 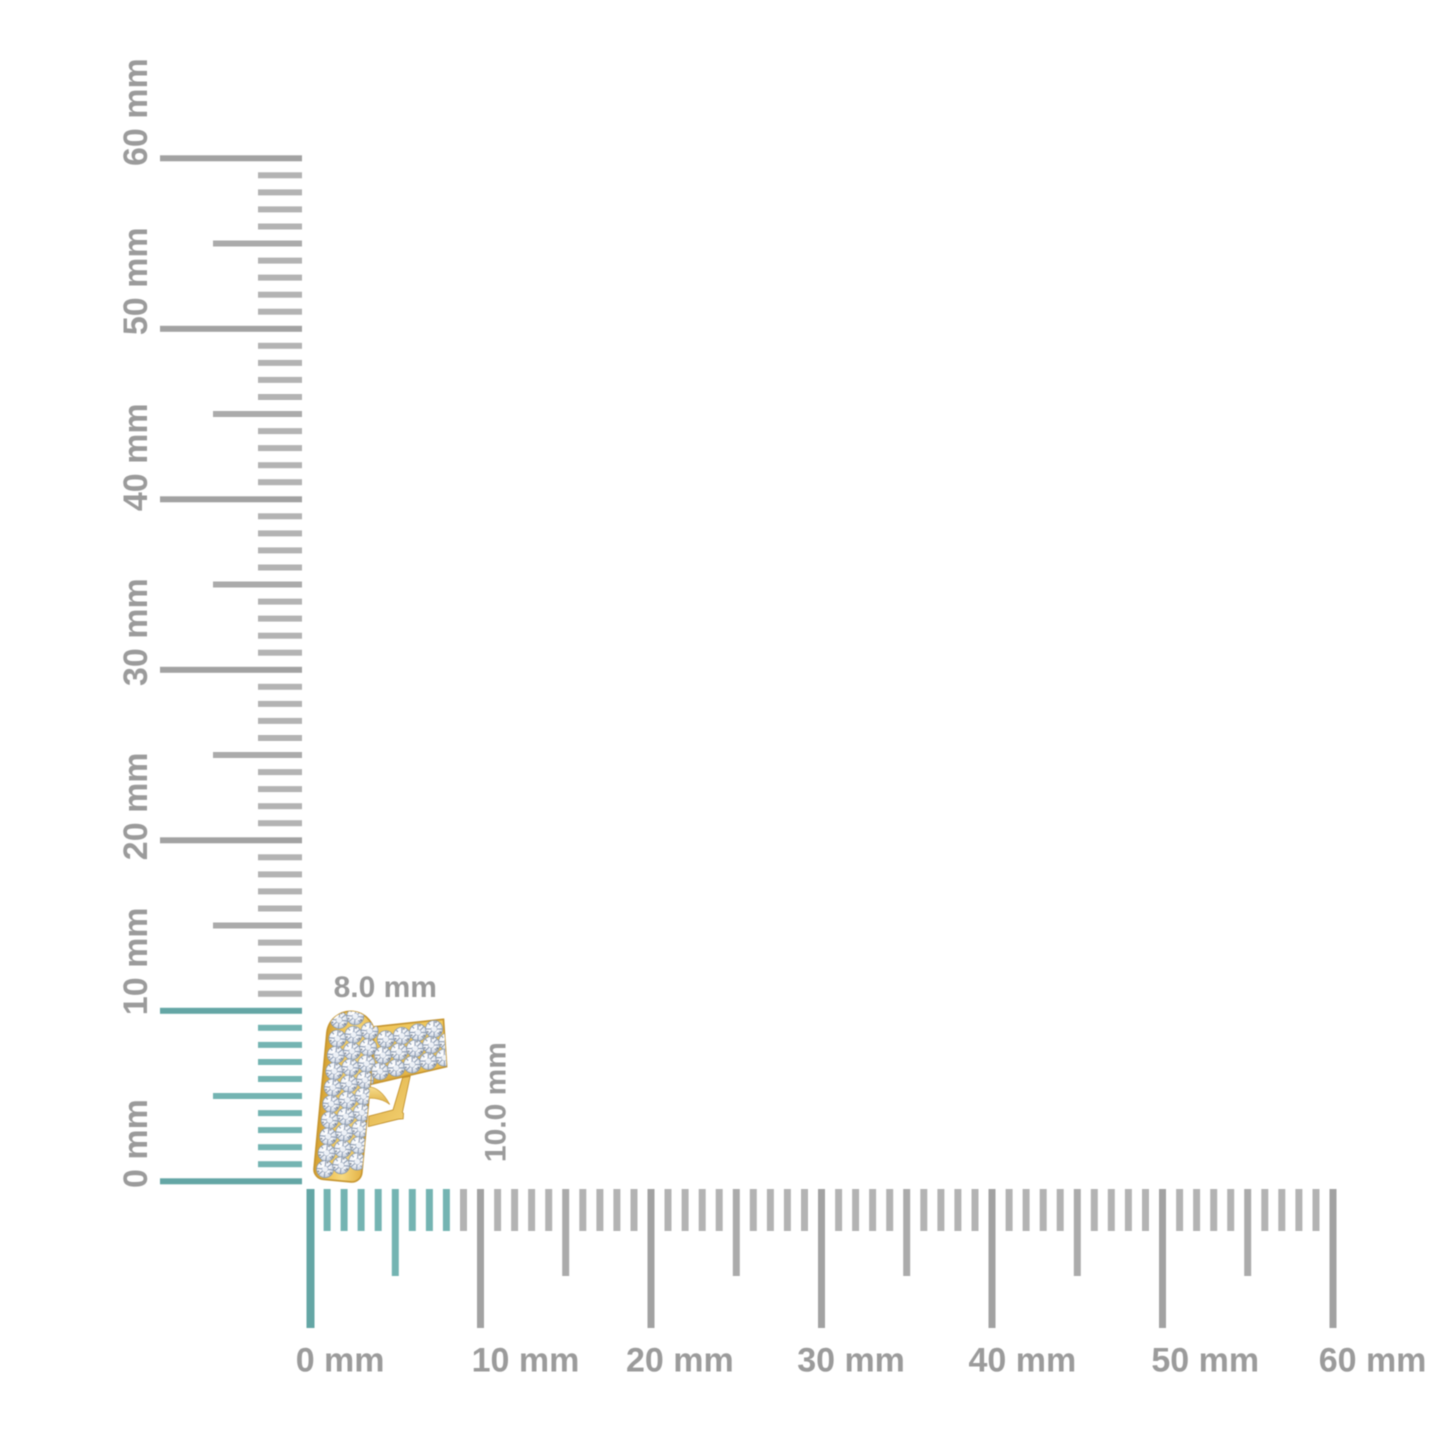 I want to click on svg-text: 10.0 mm, so click(x=496, y=1102).